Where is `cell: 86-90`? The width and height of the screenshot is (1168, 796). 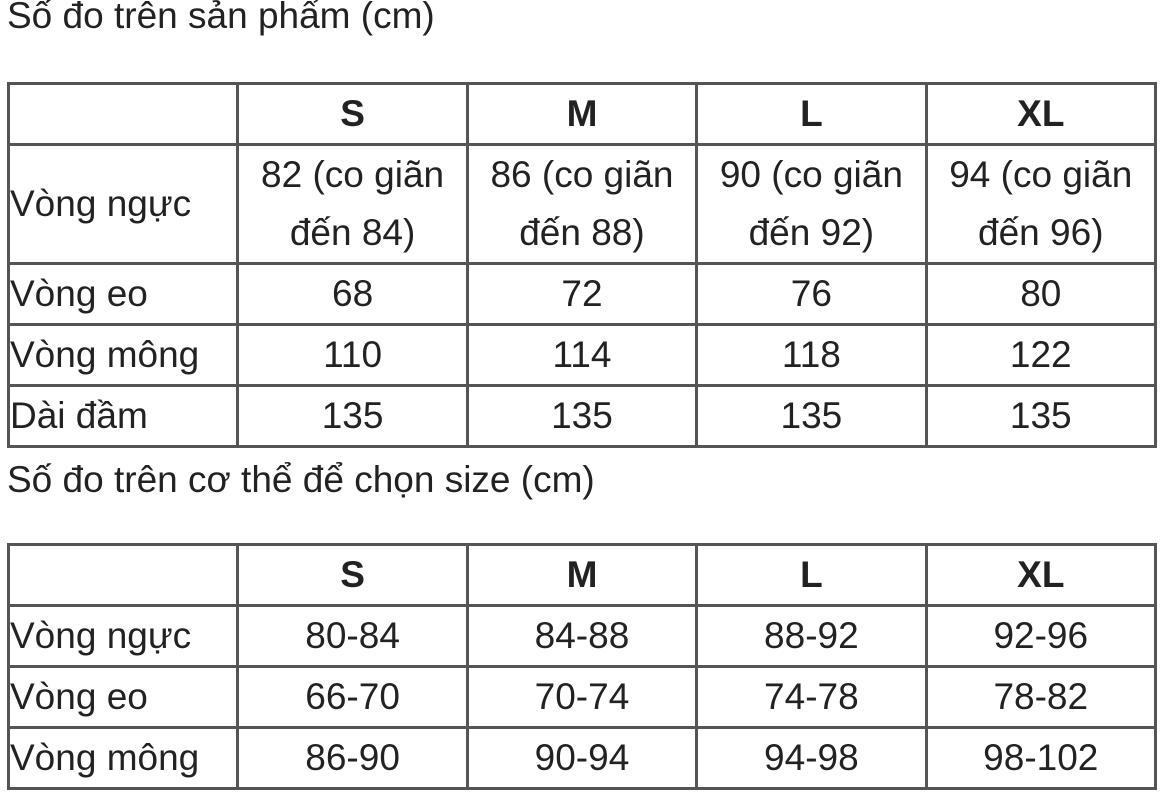 cell: 86-90 is located at coordinates (352, 758).